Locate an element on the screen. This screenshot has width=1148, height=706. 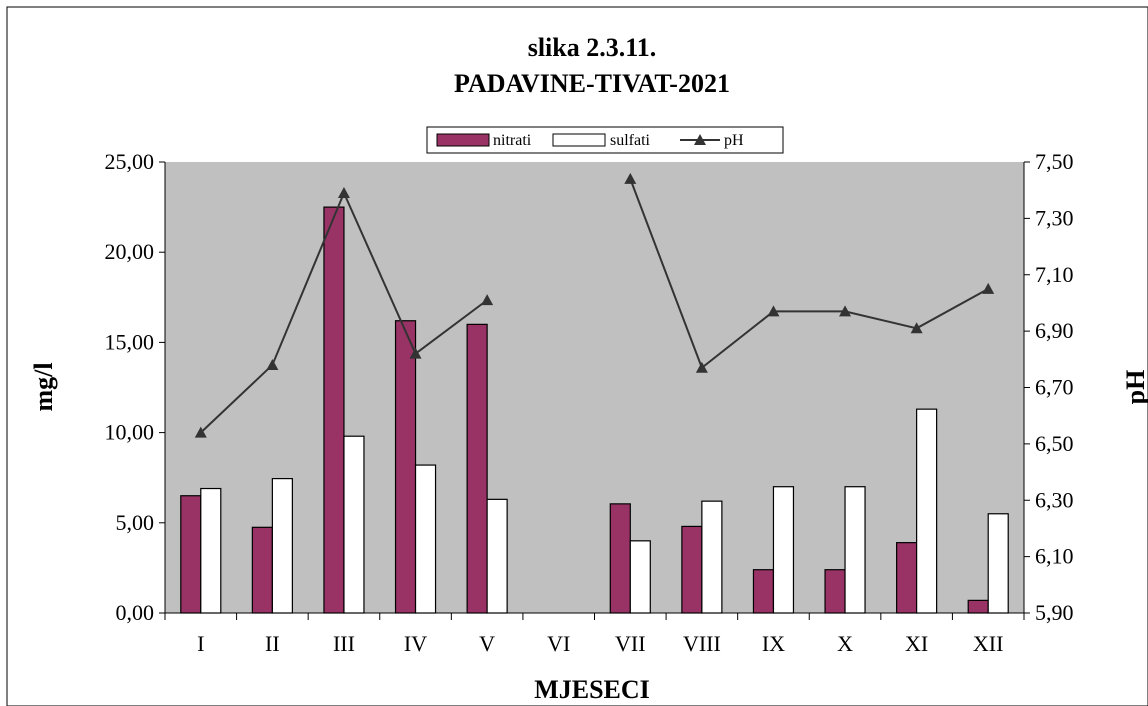
y2-tick-label: 6,10 is located at coordinates (1054, 556).